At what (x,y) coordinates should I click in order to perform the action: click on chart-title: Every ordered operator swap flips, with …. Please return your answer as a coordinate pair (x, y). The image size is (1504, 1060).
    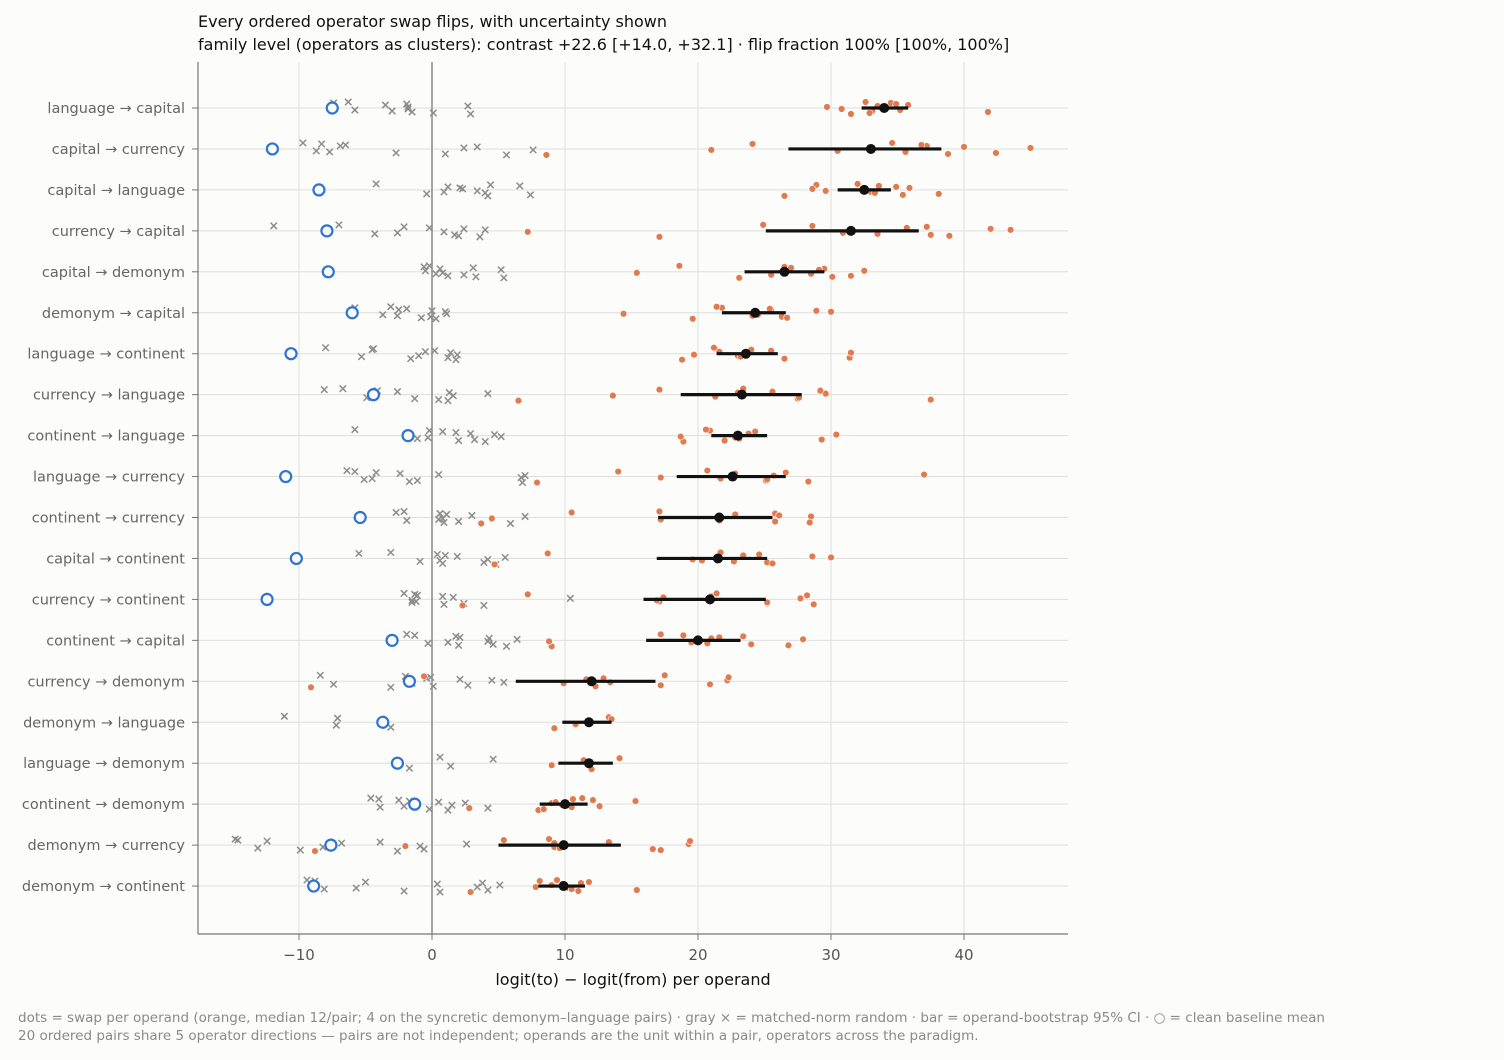
    Looking at the image, I should click on (433, 21).